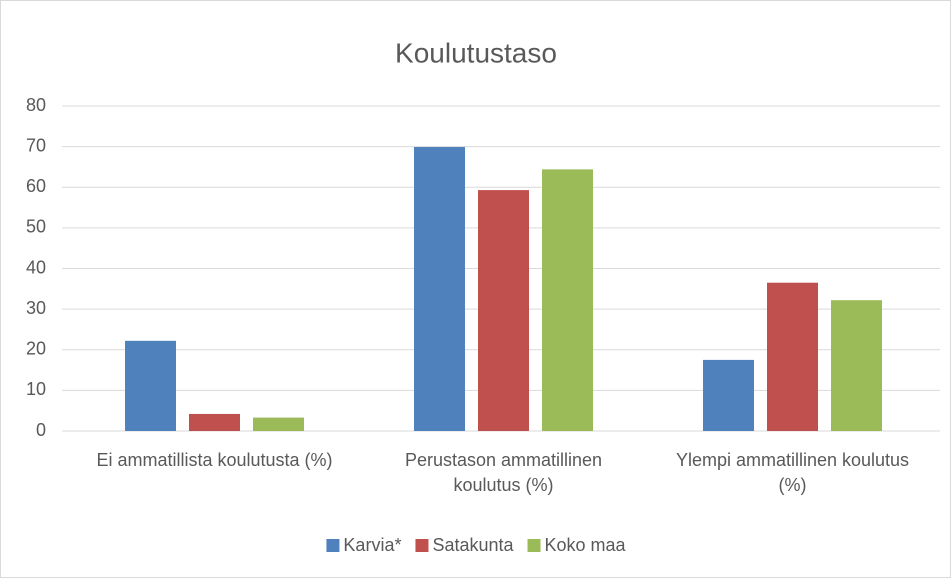  What do you see at coordinates (586, 545) in the screenshot?
I see `legend-label: Koko maa` at bounding box center [586, 545].